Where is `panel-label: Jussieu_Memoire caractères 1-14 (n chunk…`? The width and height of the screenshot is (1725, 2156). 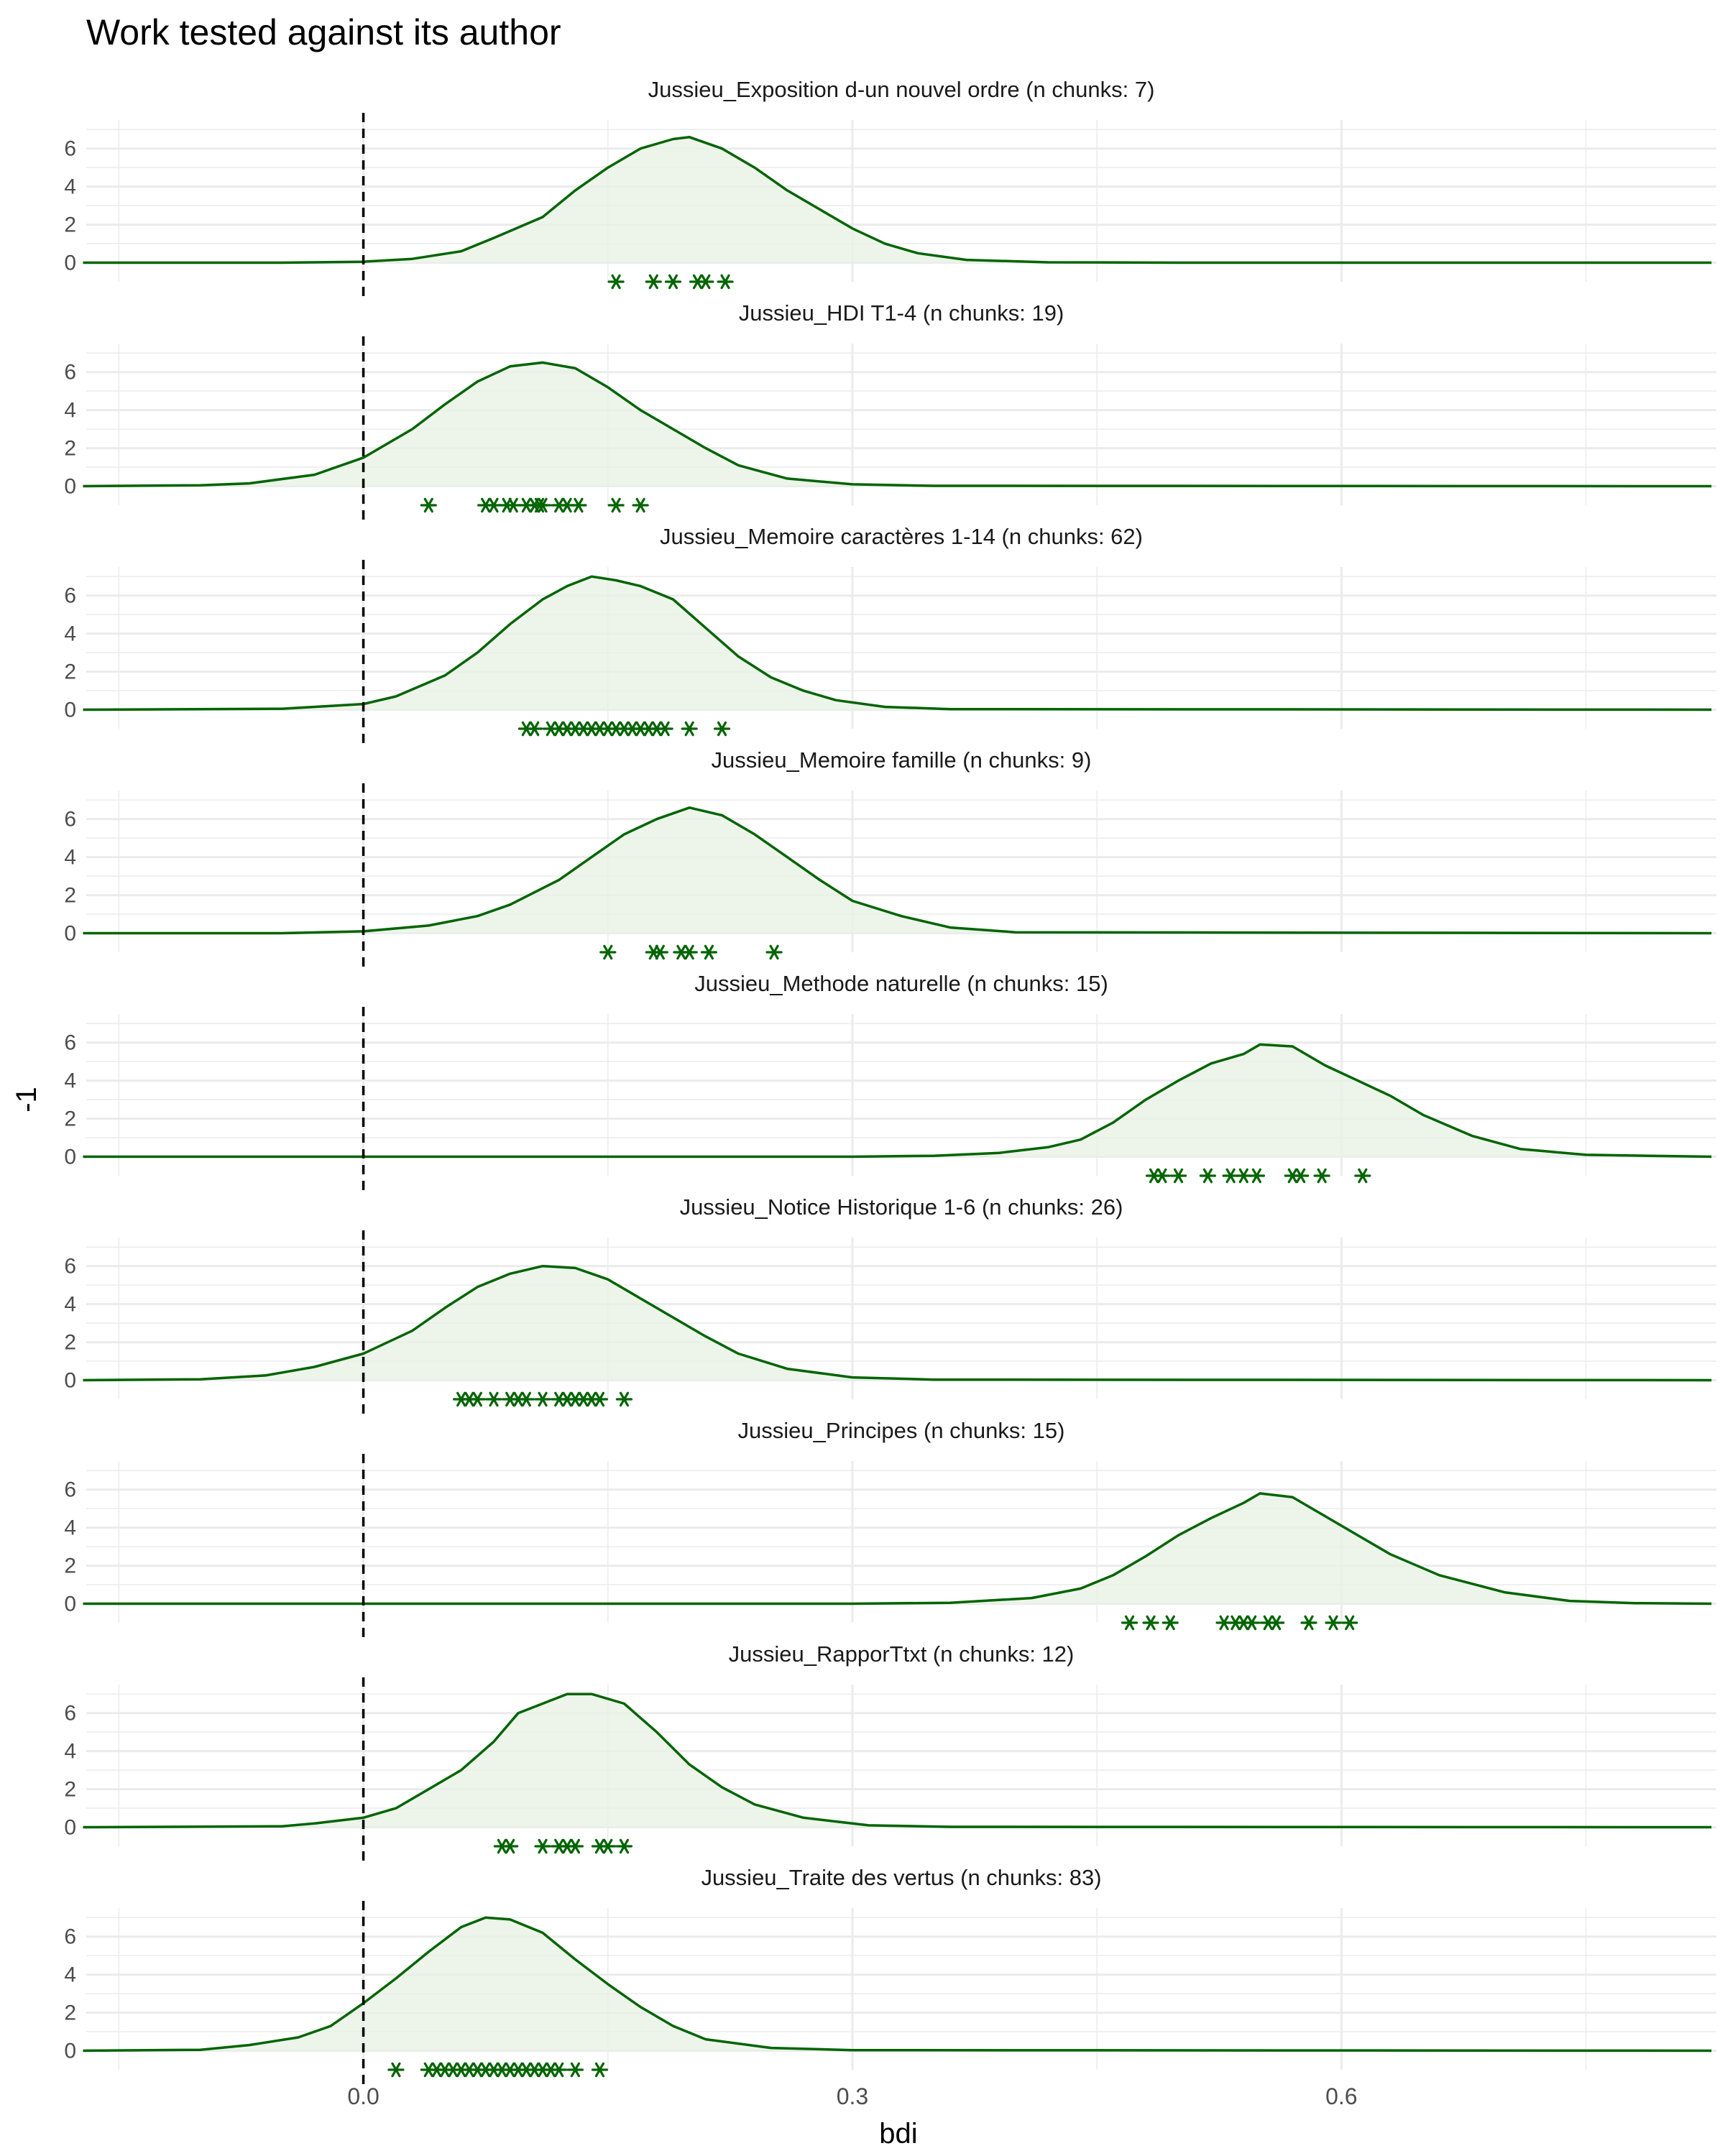
panel-label: Jussieu_Memoire caractères 1-14 (n chunk… is located at coordinates (901, 536).